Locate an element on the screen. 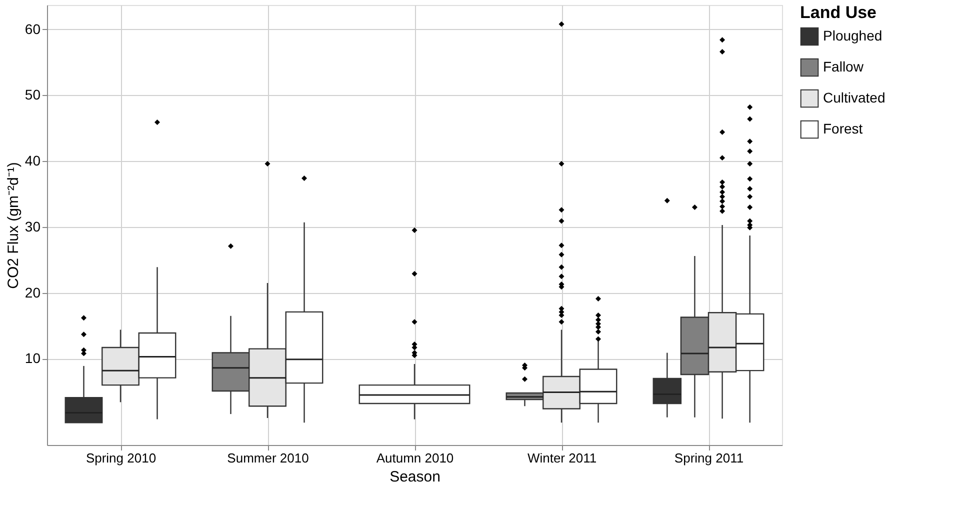  y-tick-label: 30 is located at coordinates (32, 226).